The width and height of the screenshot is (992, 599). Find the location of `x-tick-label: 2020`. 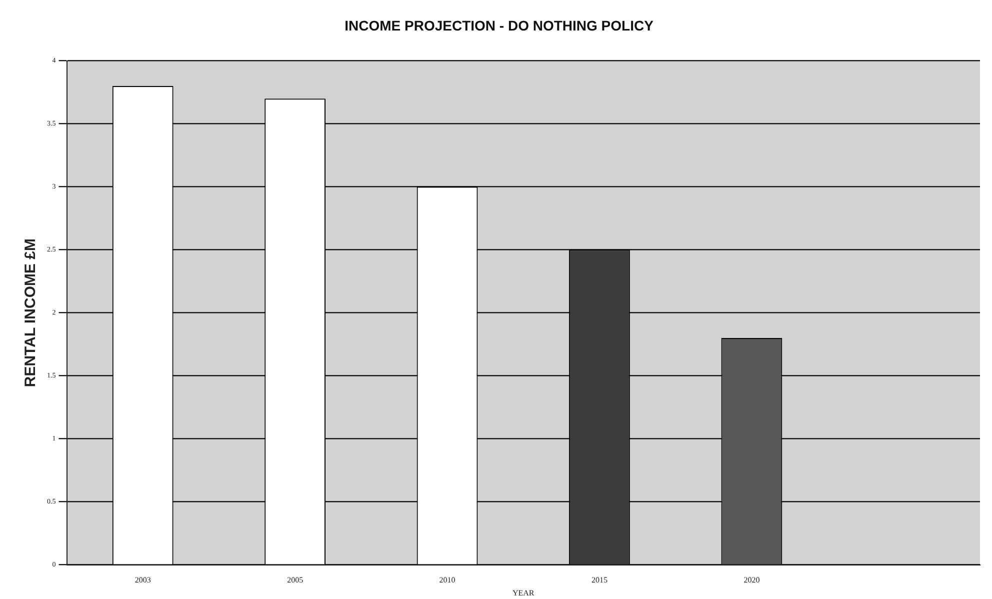

x-tick-label: 2020 is located at coordinates (752, 580).